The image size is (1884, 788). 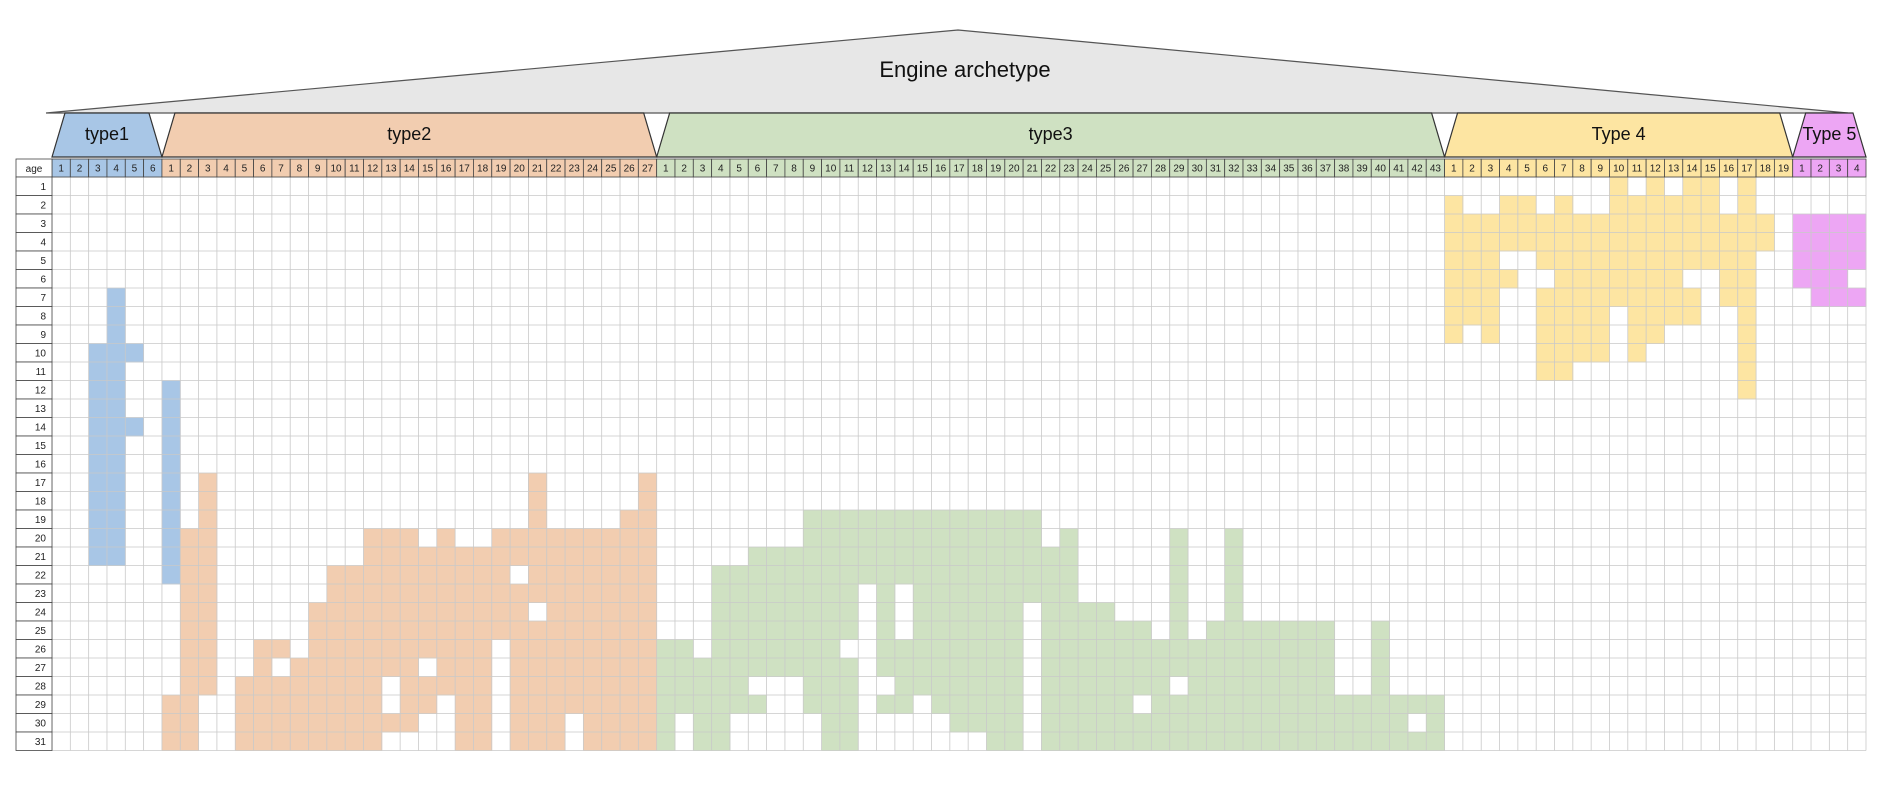 What do you see at coordinates (189, 723) in the screenshot?
I see `type2-cell-c2-r30` at bounding box center [189, 723].